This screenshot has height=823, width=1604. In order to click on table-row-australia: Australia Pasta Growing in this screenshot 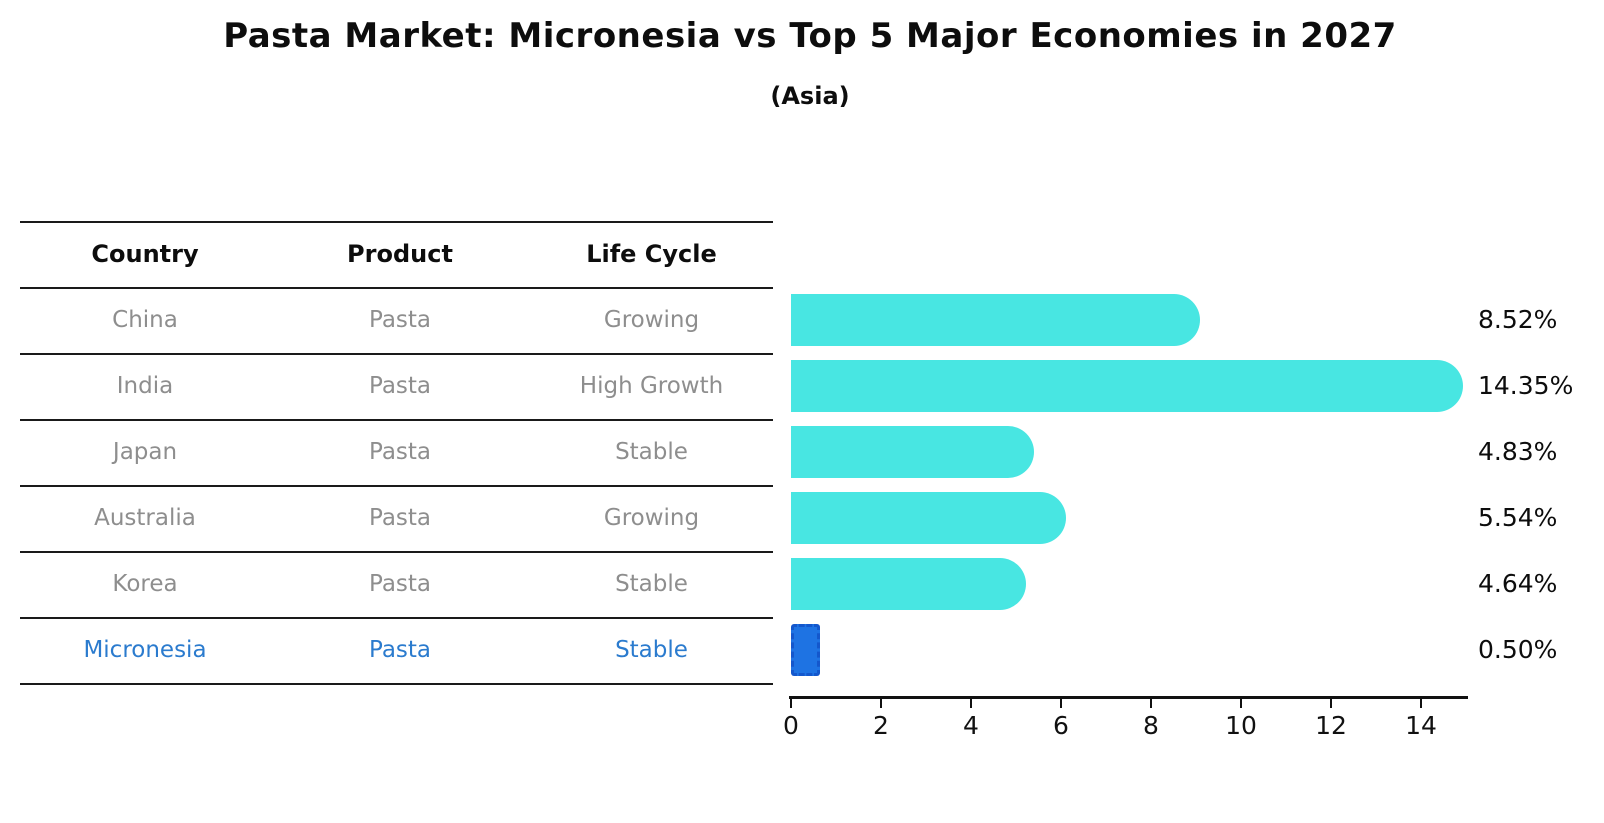, I will do `click(396, 518)`.